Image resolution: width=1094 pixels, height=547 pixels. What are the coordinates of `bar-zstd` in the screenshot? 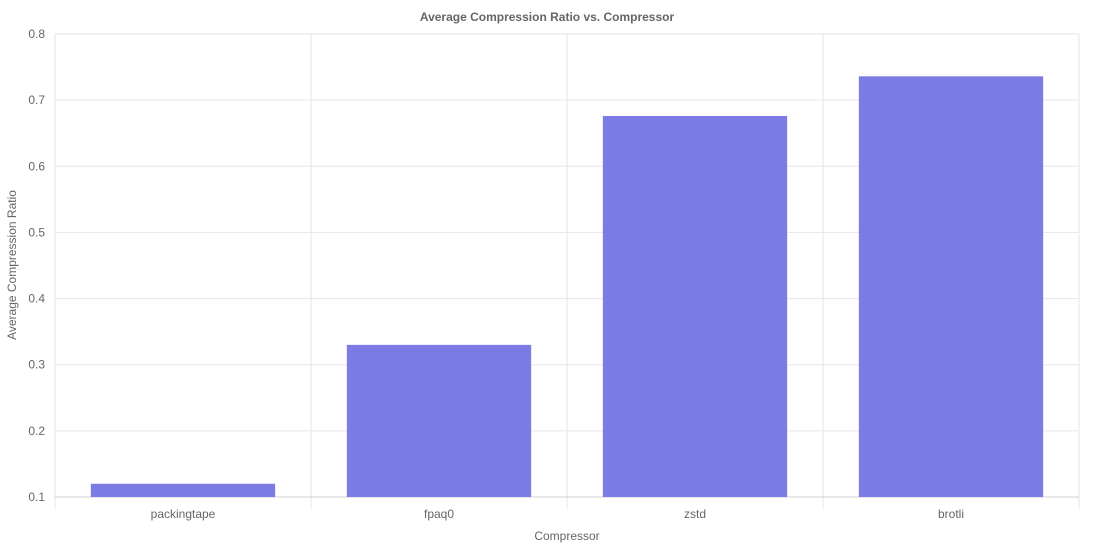 It's located at (695, 306).